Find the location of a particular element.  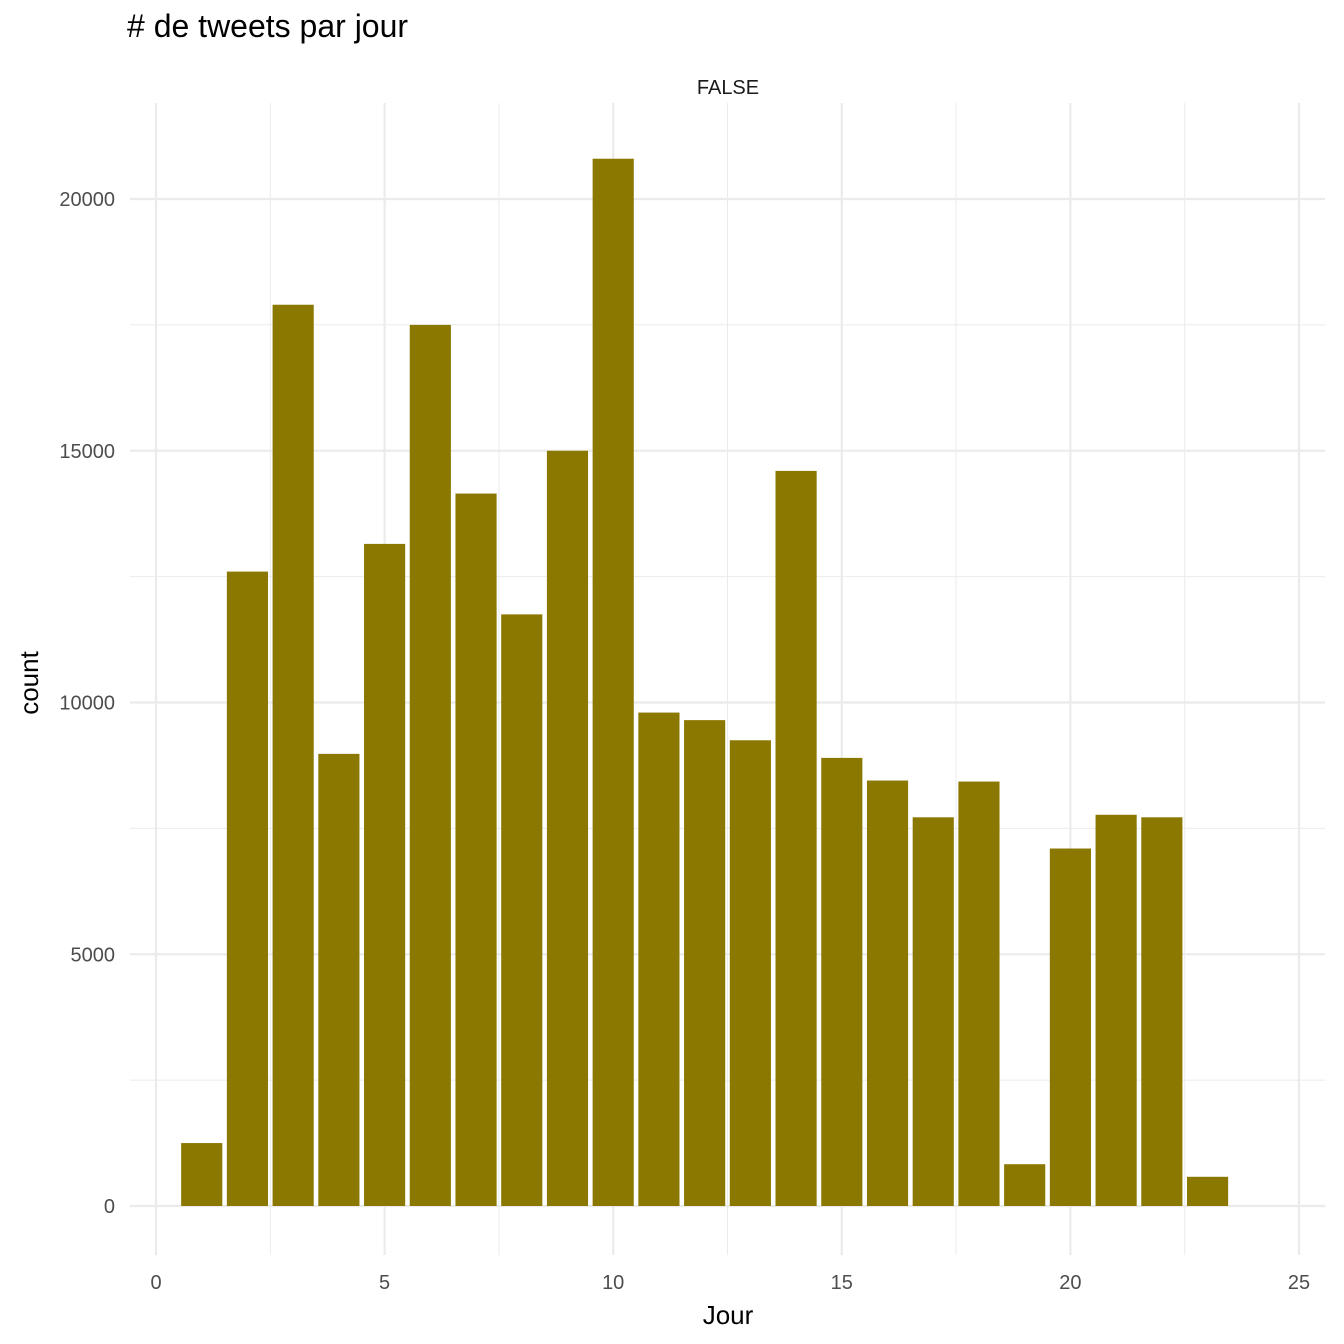

x-tick-label: 0 is located at coordinates (155, 1283).